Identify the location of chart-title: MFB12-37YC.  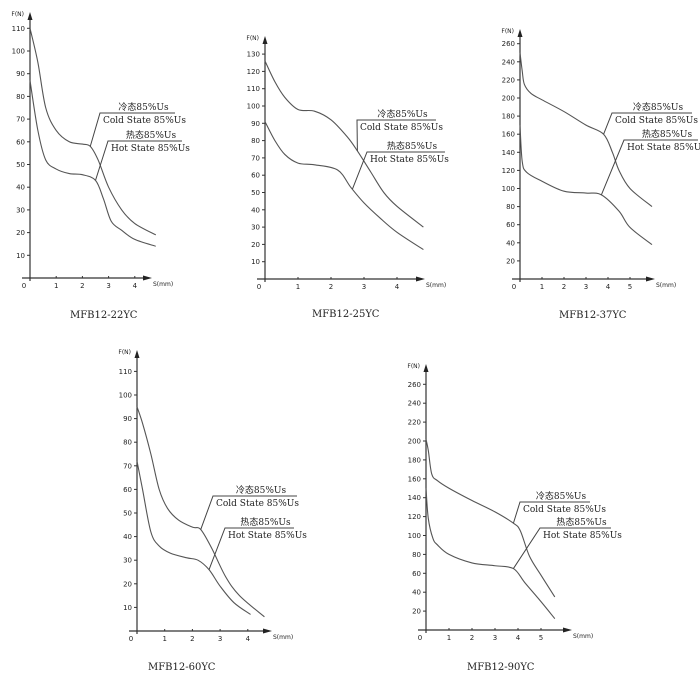
(593, 315).